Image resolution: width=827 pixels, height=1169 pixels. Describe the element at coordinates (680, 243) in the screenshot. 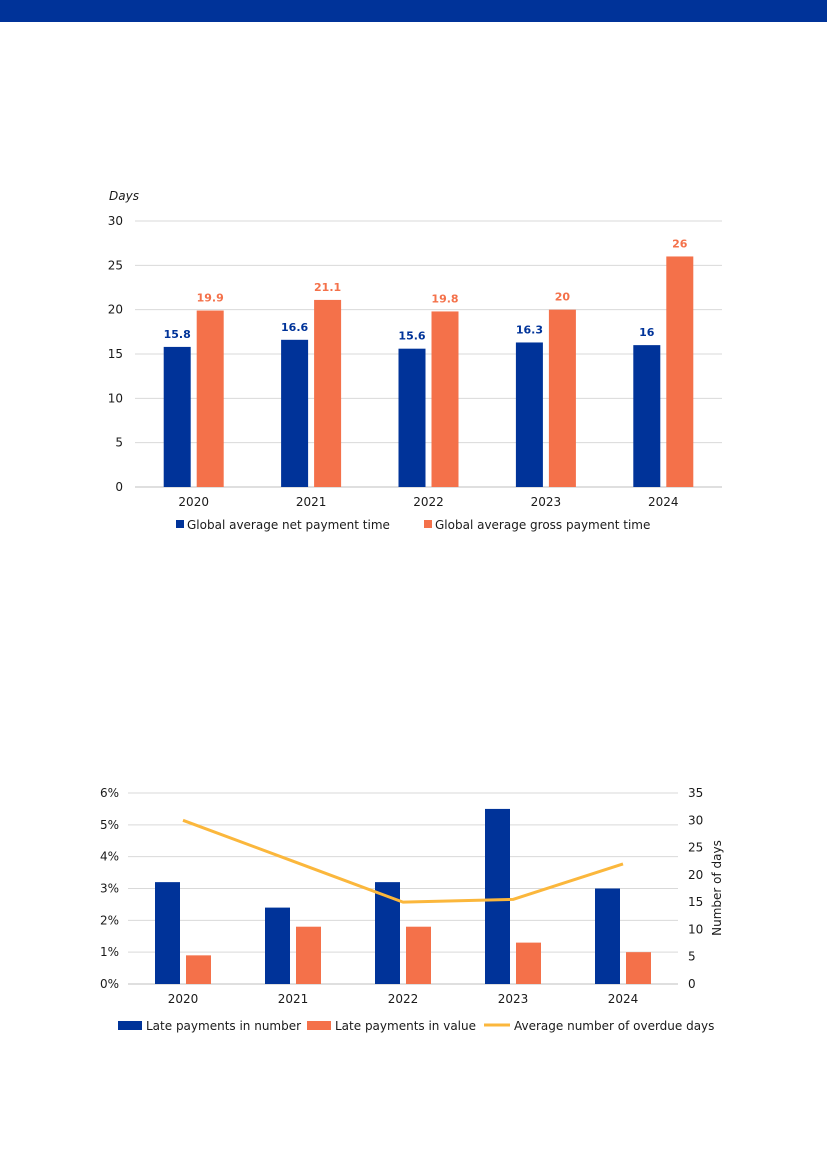

I see `data-label: 26` at that location.